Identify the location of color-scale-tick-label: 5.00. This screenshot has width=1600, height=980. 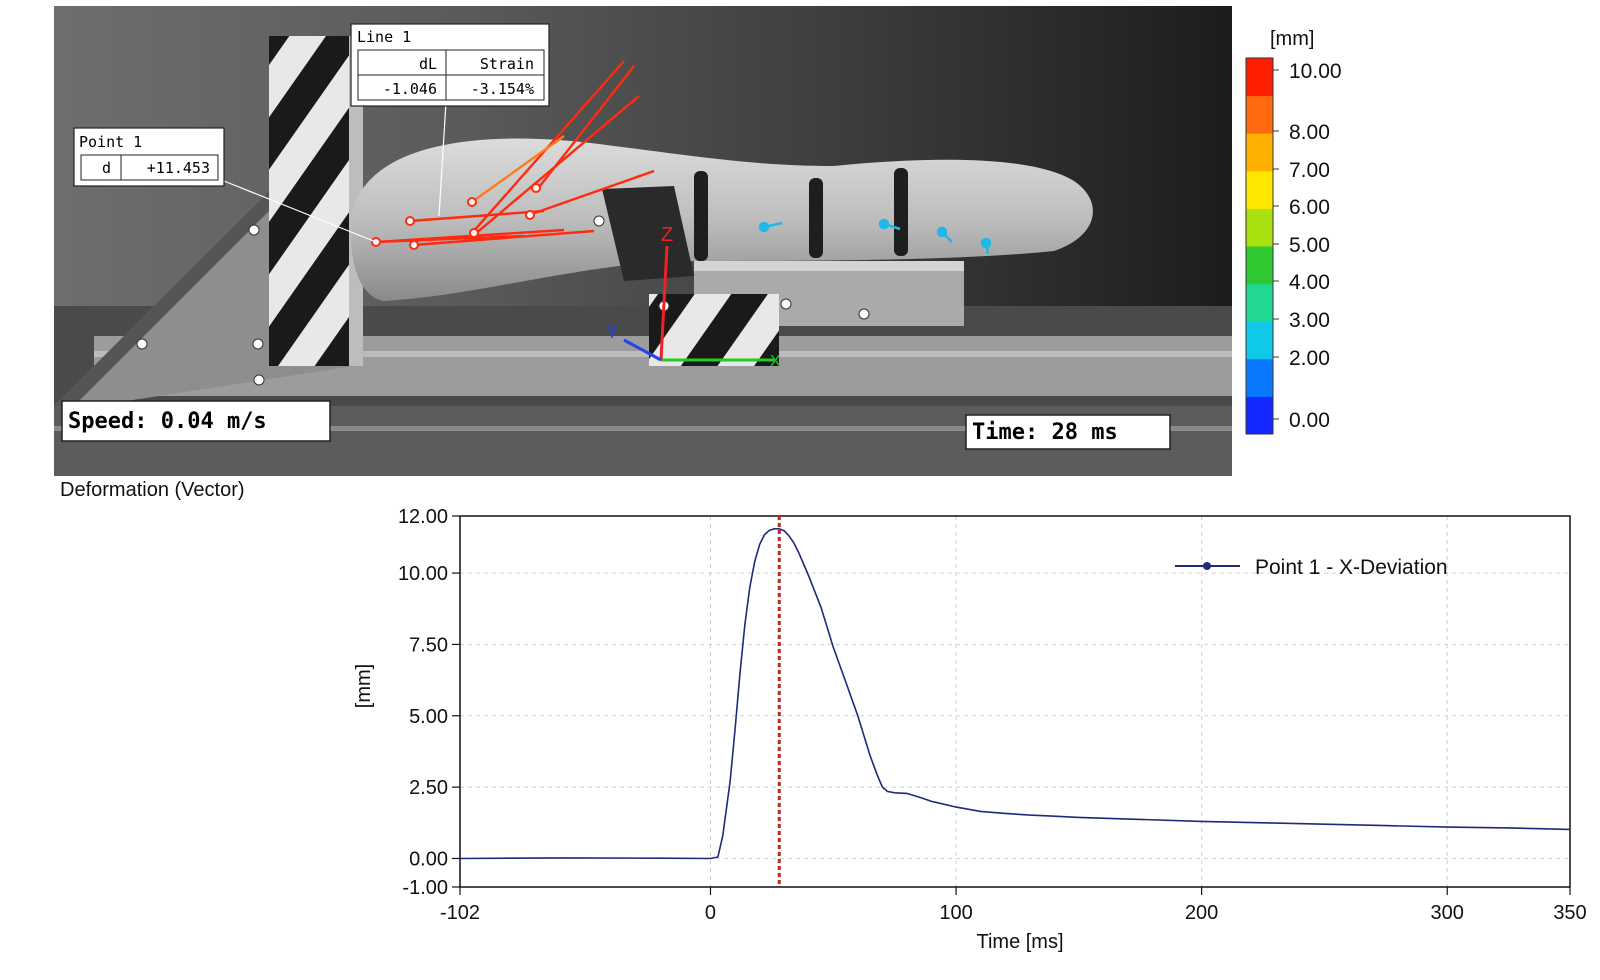
(1309, 245).